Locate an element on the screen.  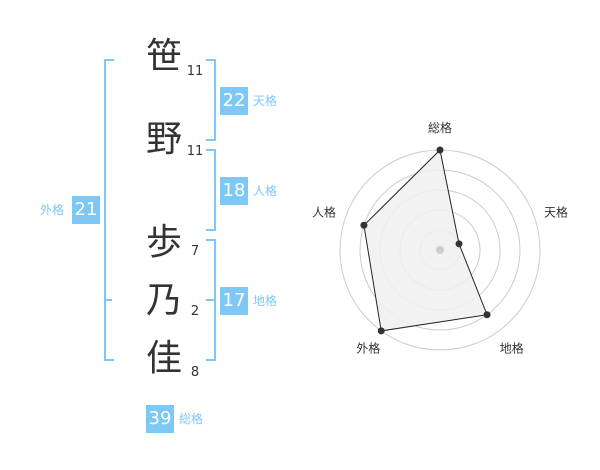
stroke-count-1: 11 is located at coordinates (195, 71).